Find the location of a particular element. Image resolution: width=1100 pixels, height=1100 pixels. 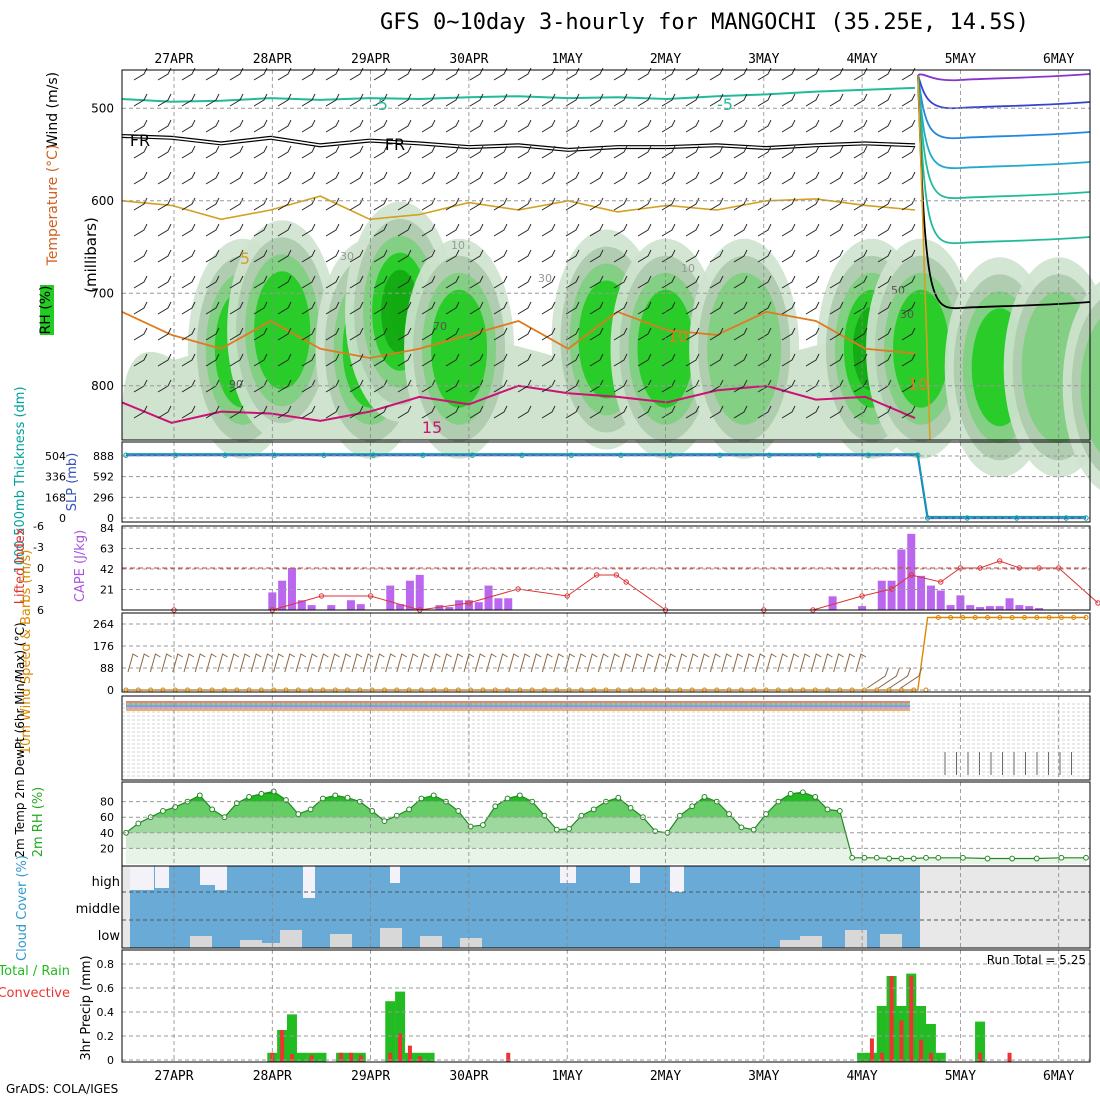

li-ytick-3: 3 is located at coordinates (40, 589).